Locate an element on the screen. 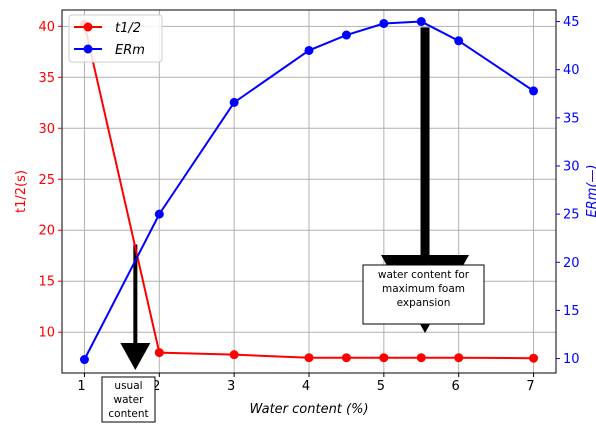  y-right-tick-label: 35 is located at coordinates (571, 118).